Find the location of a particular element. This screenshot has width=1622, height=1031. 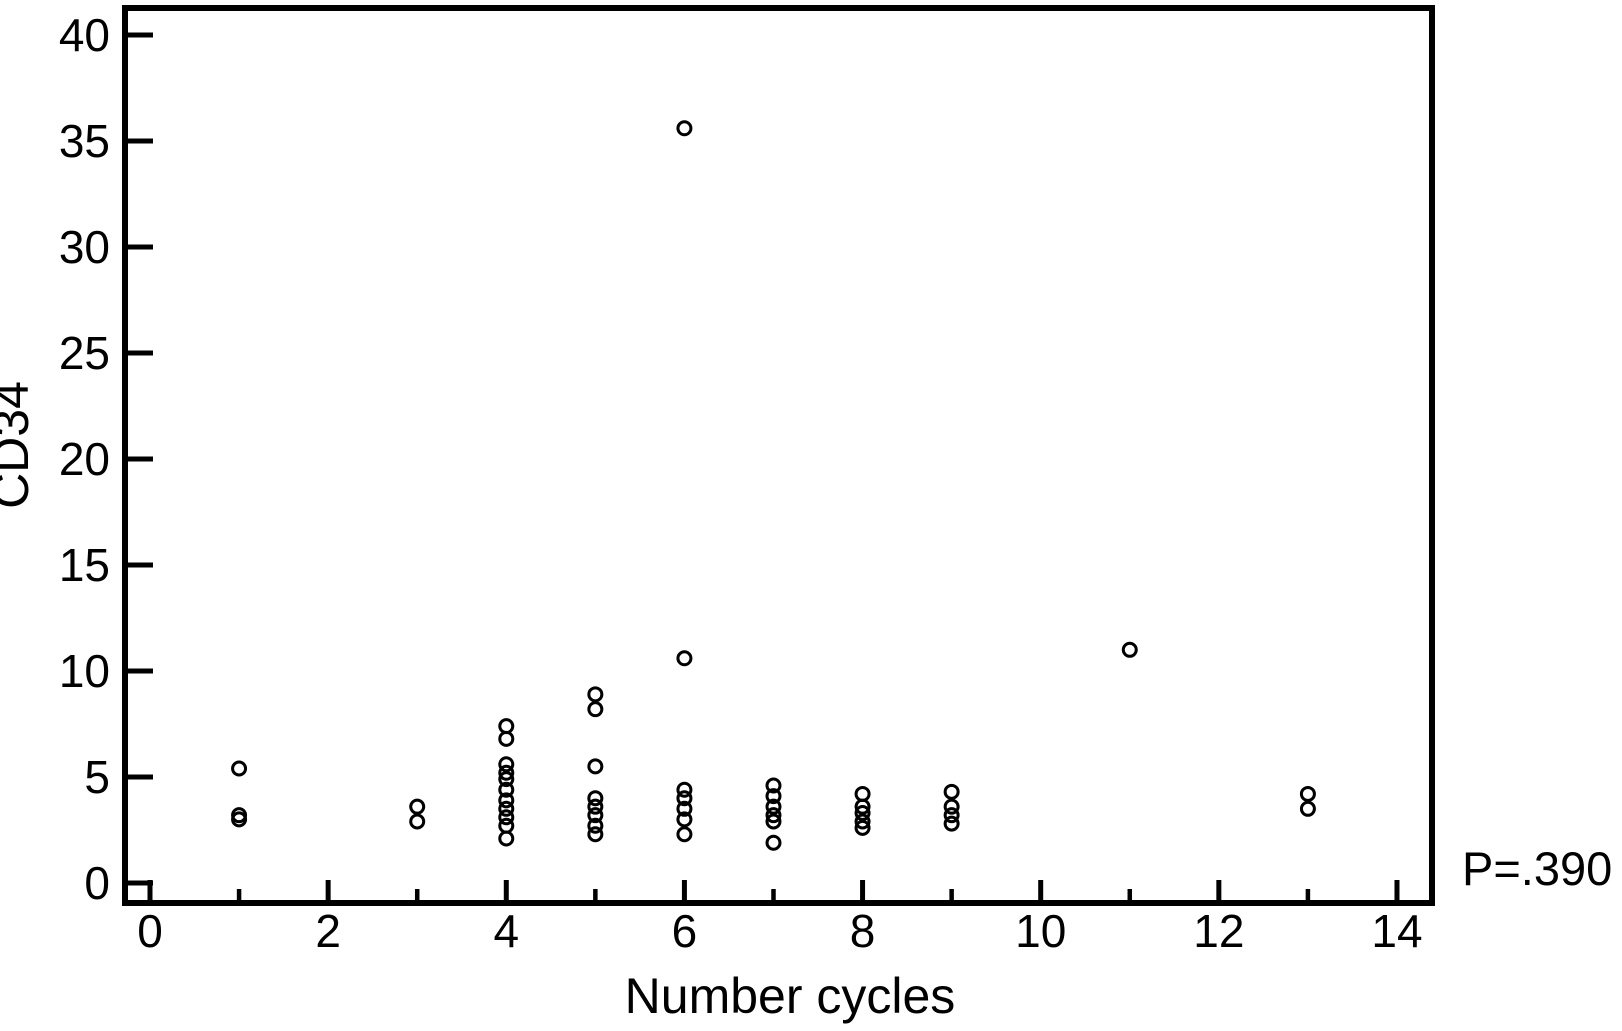

x-tick-label: 12 is located at coordinates (1218, 931).